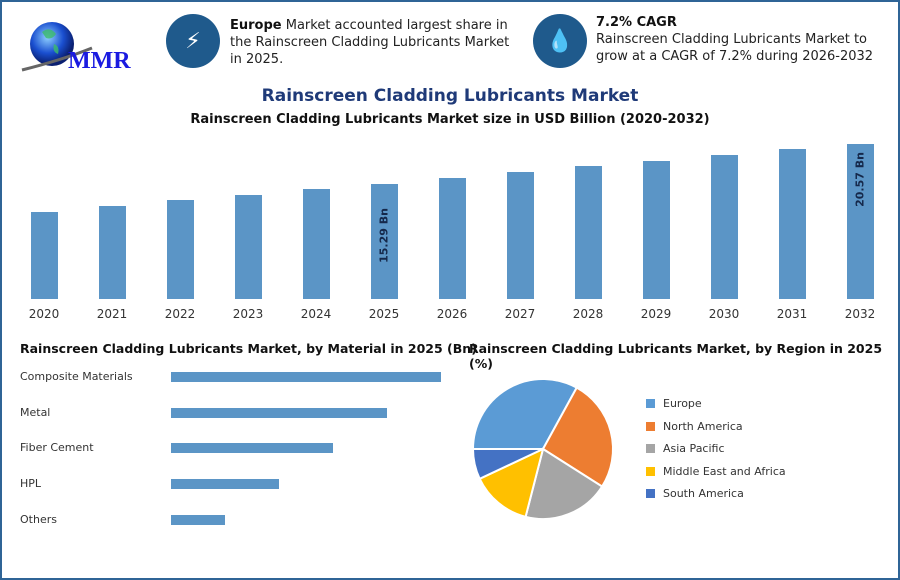  I want to click on legend-label: South America, so click(703, 493).